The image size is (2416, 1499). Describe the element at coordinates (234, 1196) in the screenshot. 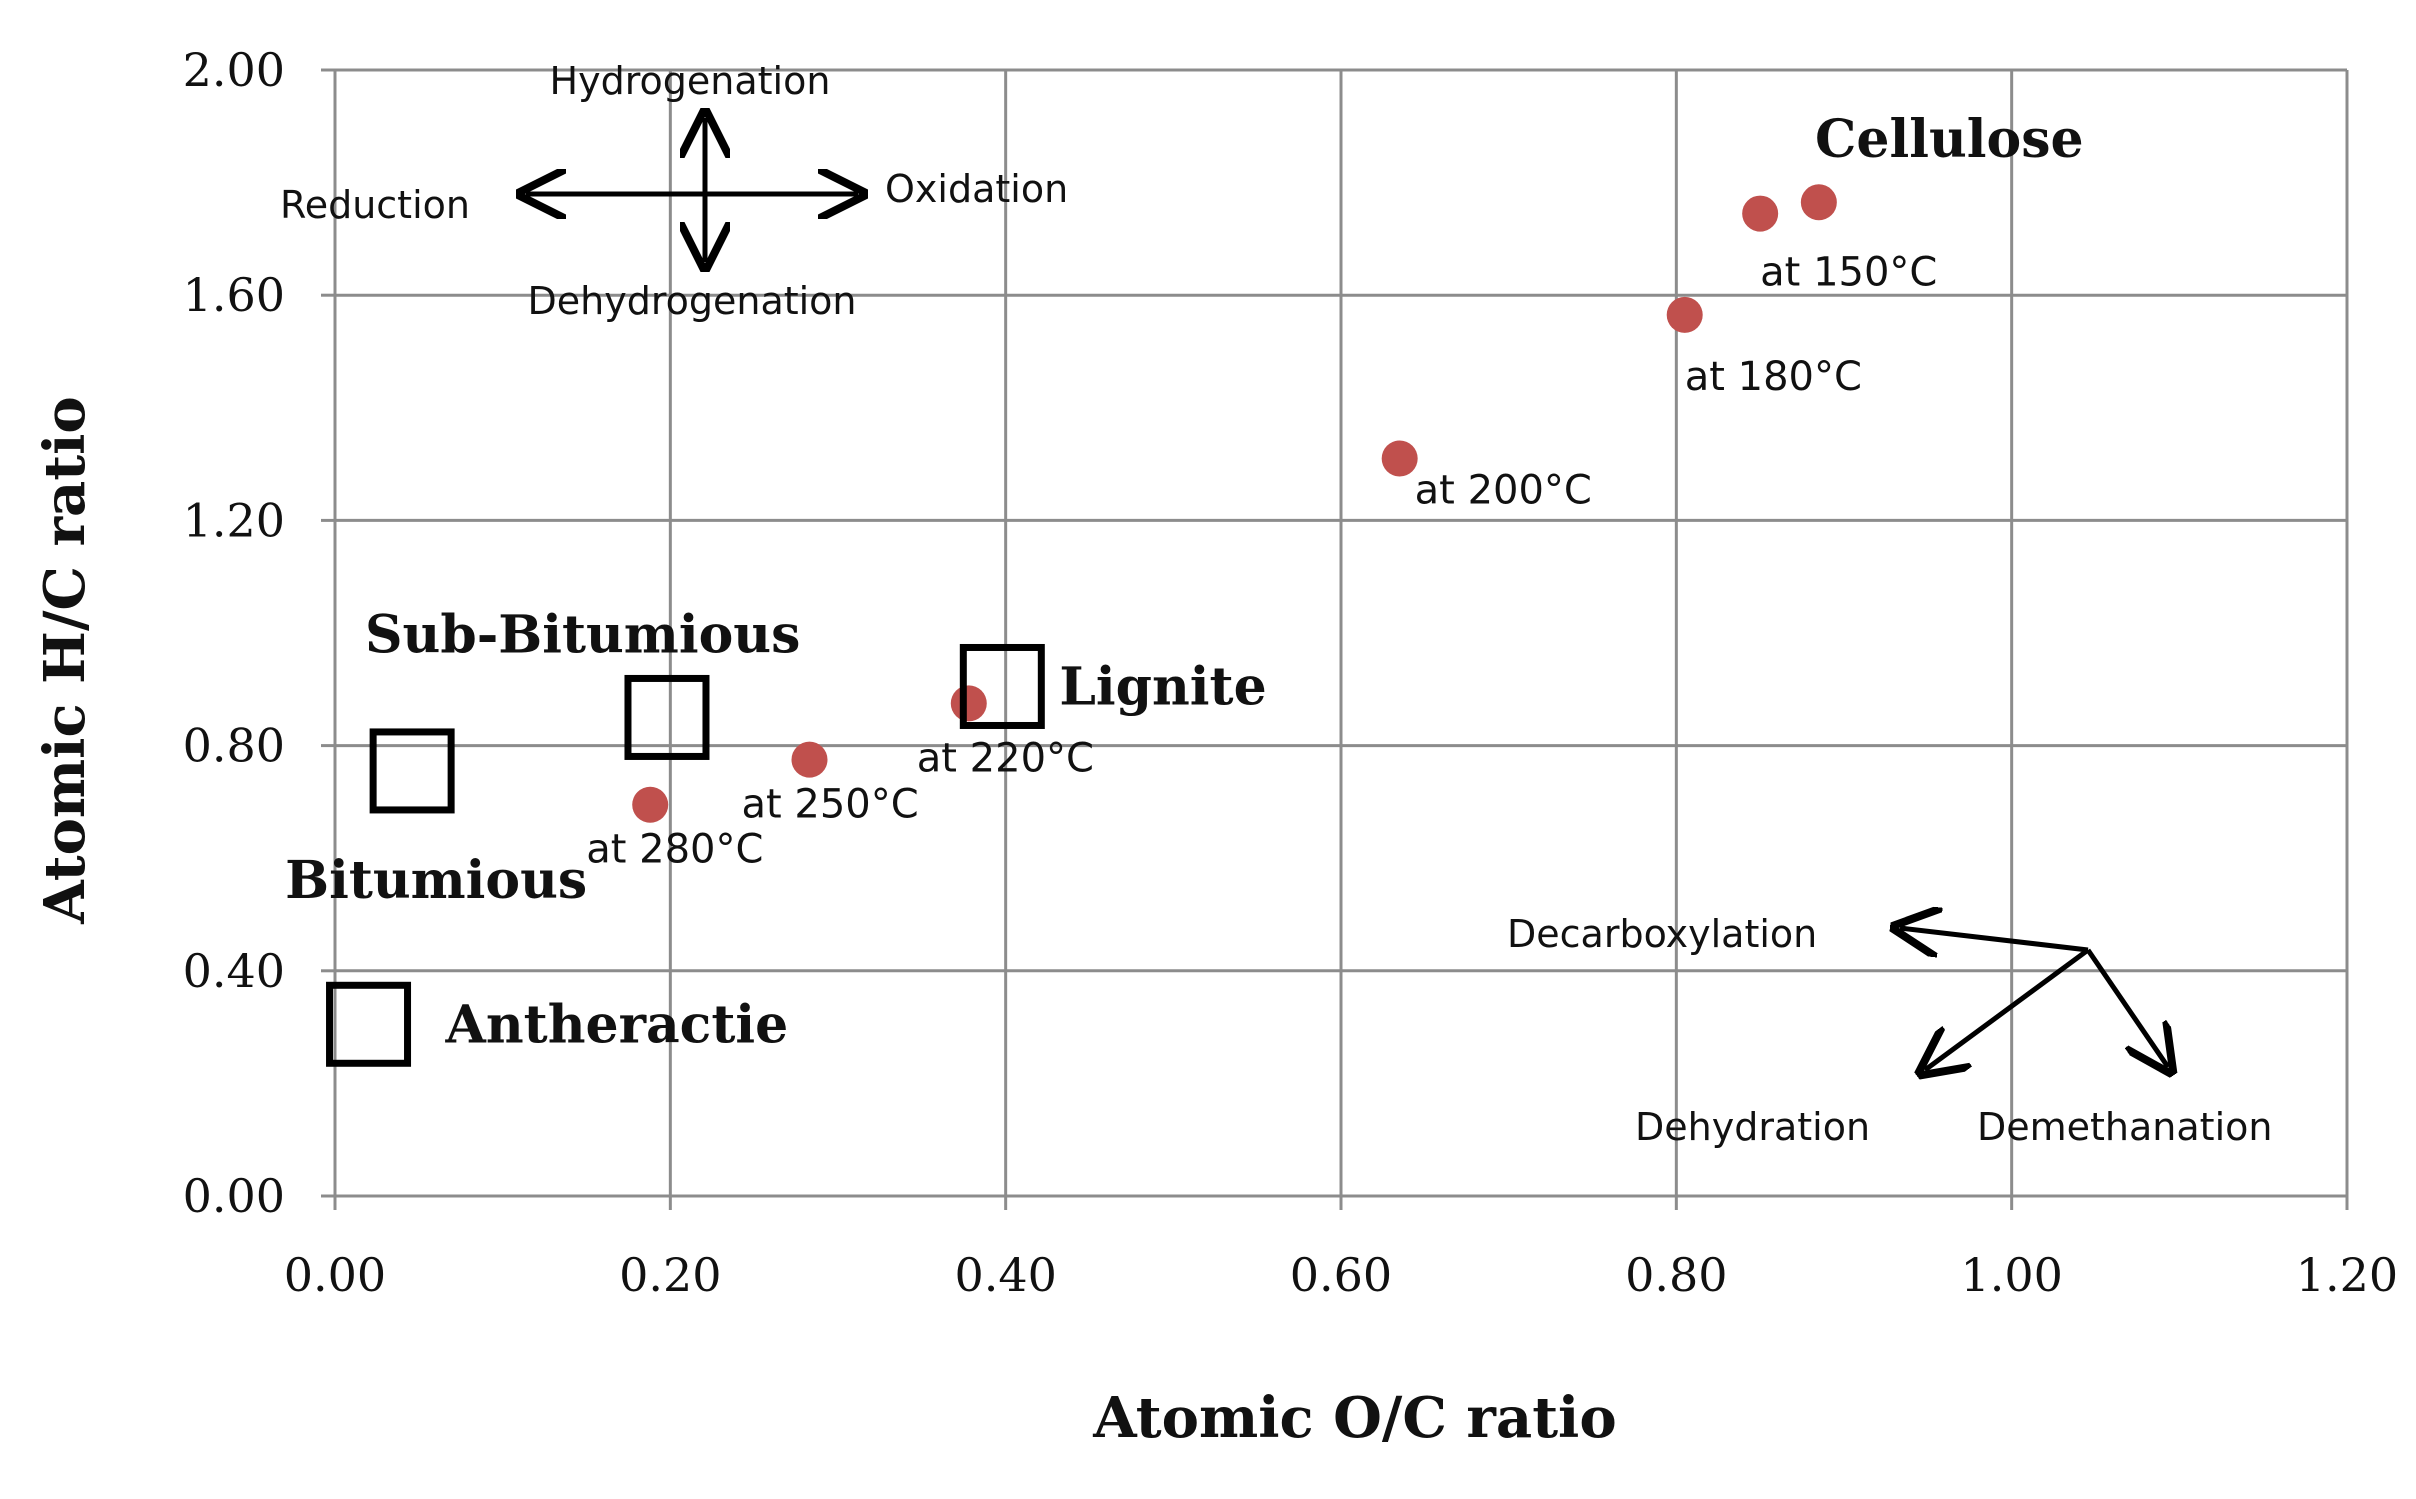

I see `y-tick-label: 0.00` at that location.